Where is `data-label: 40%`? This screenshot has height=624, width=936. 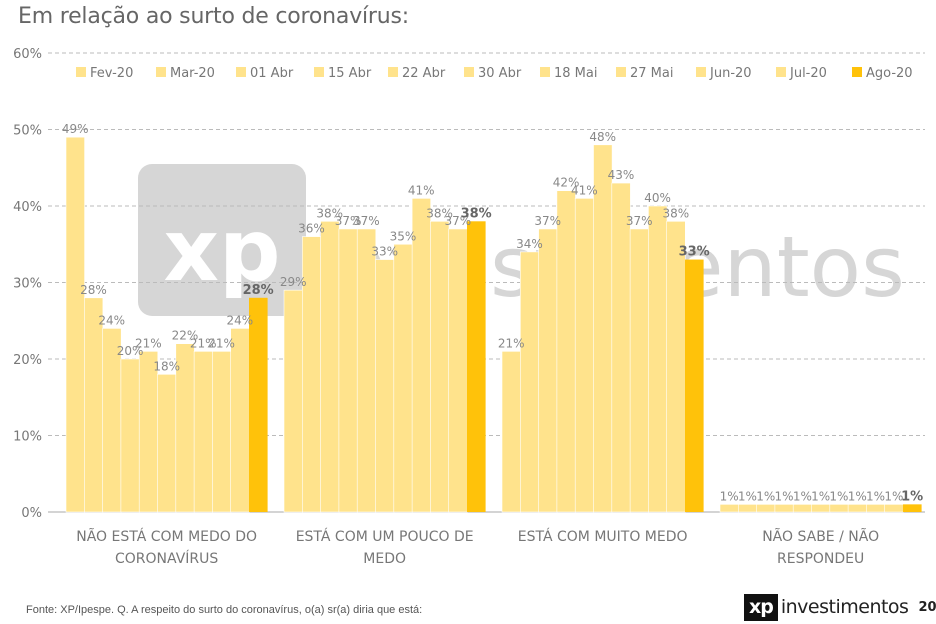
data-label: 40% is located at coordinates (657, 198).